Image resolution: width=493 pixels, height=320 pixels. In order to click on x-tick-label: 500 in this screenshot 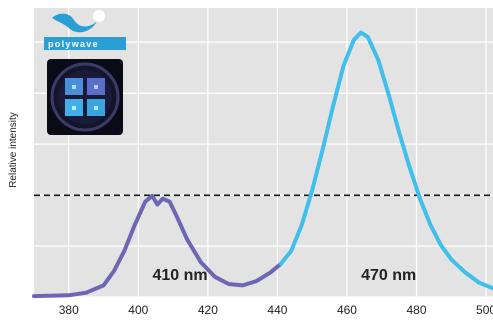, I will do `click(484, 310)`.